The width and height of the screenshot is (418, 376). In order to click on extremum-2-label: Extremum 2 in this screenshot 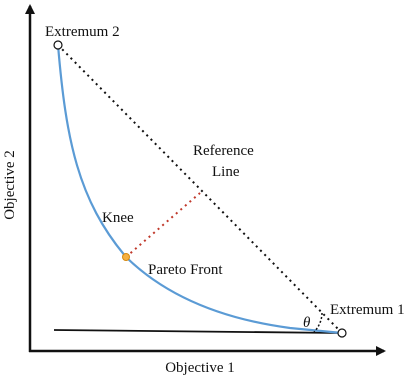, I will do `click(82, 32)`.